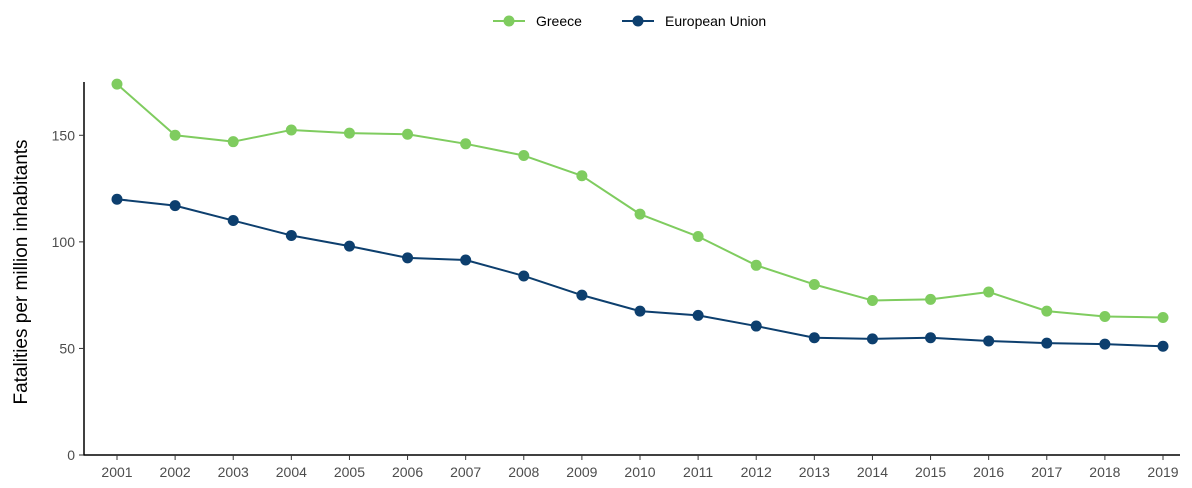 Image resolution: width=1192 pixels, height=488 pixels. Describe the element at coordinates (930, 472) in the screenshot. I see `x-tick-label: 2015` at that location.